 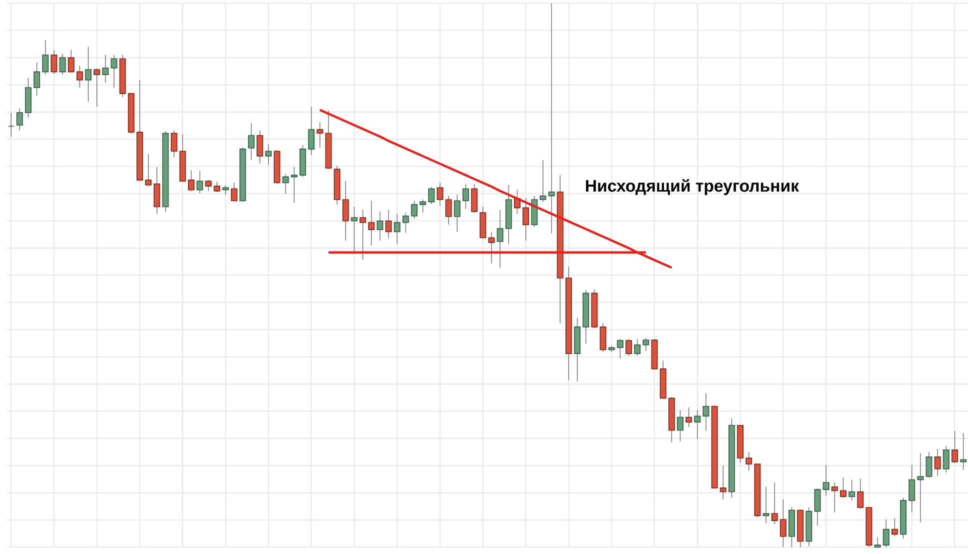 What do you see at coordinates (693, 187) in the screenshot?
I see `annotation: Нисходящий треугольник` at bounding box center [693, 187].